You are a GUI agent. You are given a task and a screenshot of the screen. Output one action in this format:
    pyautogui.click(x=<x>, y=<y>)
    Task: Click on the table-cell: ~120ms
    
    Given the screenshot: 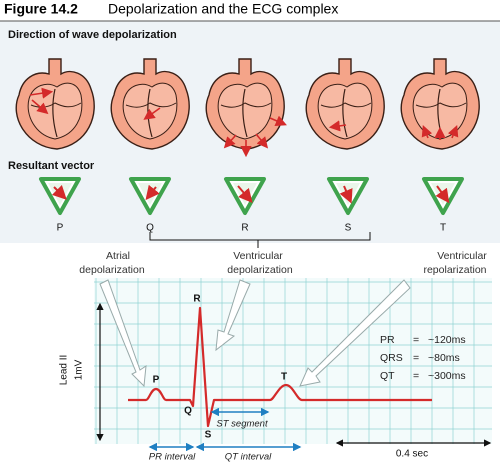 What is the action you would take?
    pyautogui.click(x=447, y=340)
    